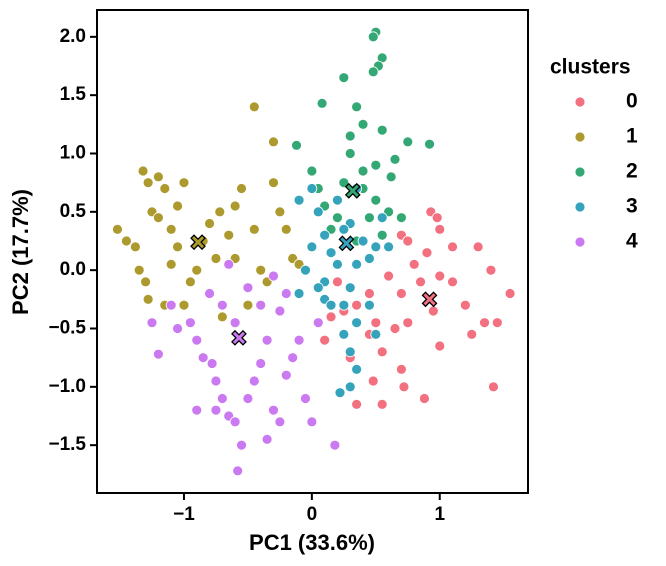 This screenshot has height=566, width=666. I want to click on y-tick-label: −1.5, so click(67, 444).